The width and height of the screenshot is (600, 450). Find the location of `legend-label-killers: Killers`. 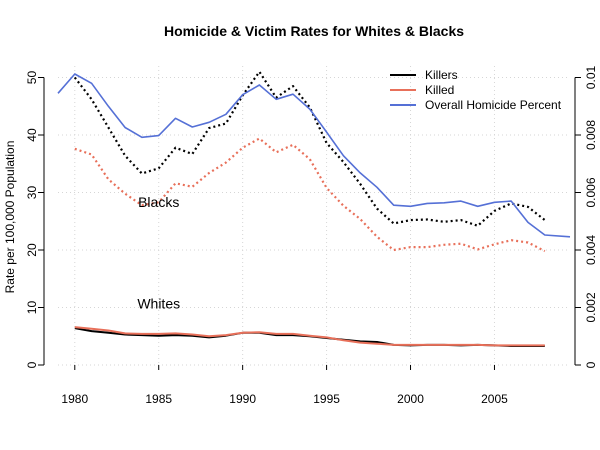

legend-label-killers: Killers is located at coordinates (441, 75).